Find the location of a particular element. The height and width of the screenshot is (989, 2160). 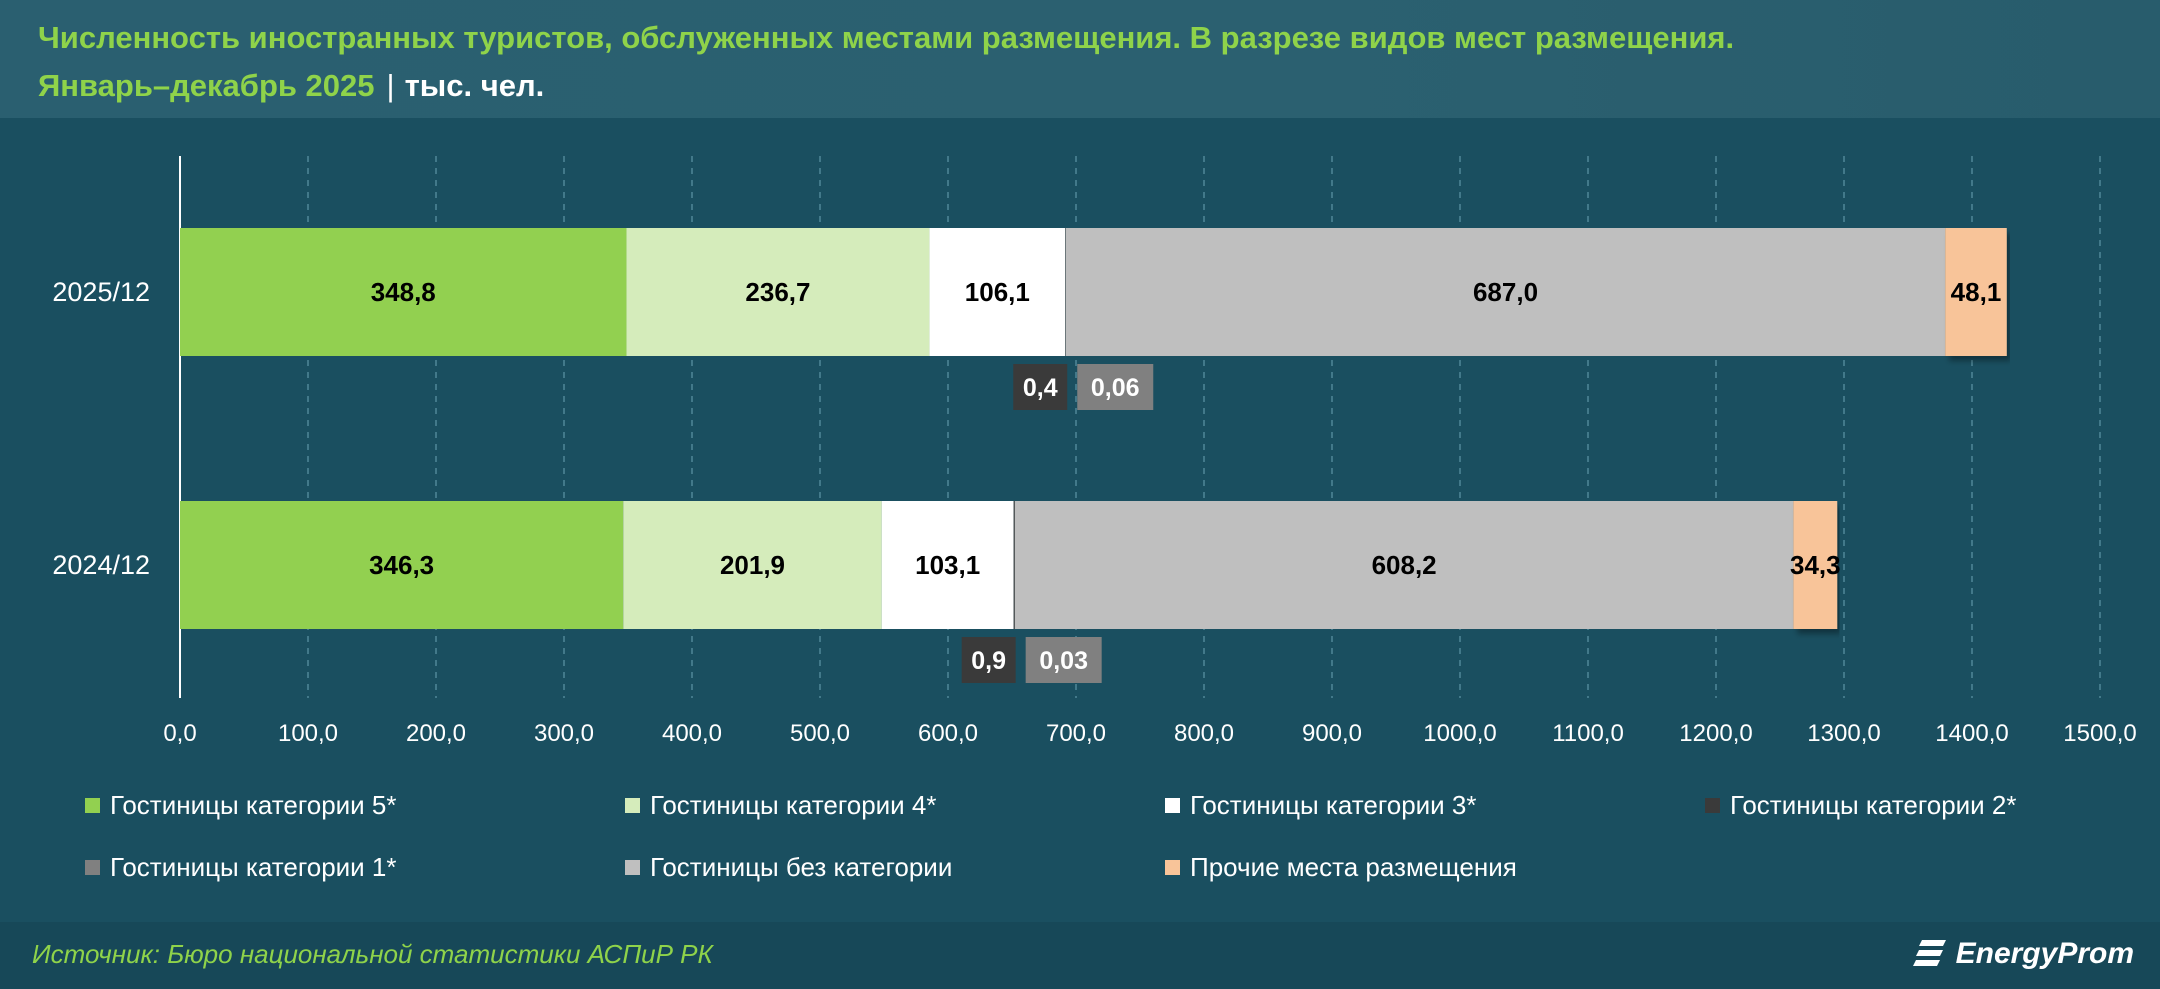

legend-label: Гостиницы категории 3* is located at coordinates (1333, 805).